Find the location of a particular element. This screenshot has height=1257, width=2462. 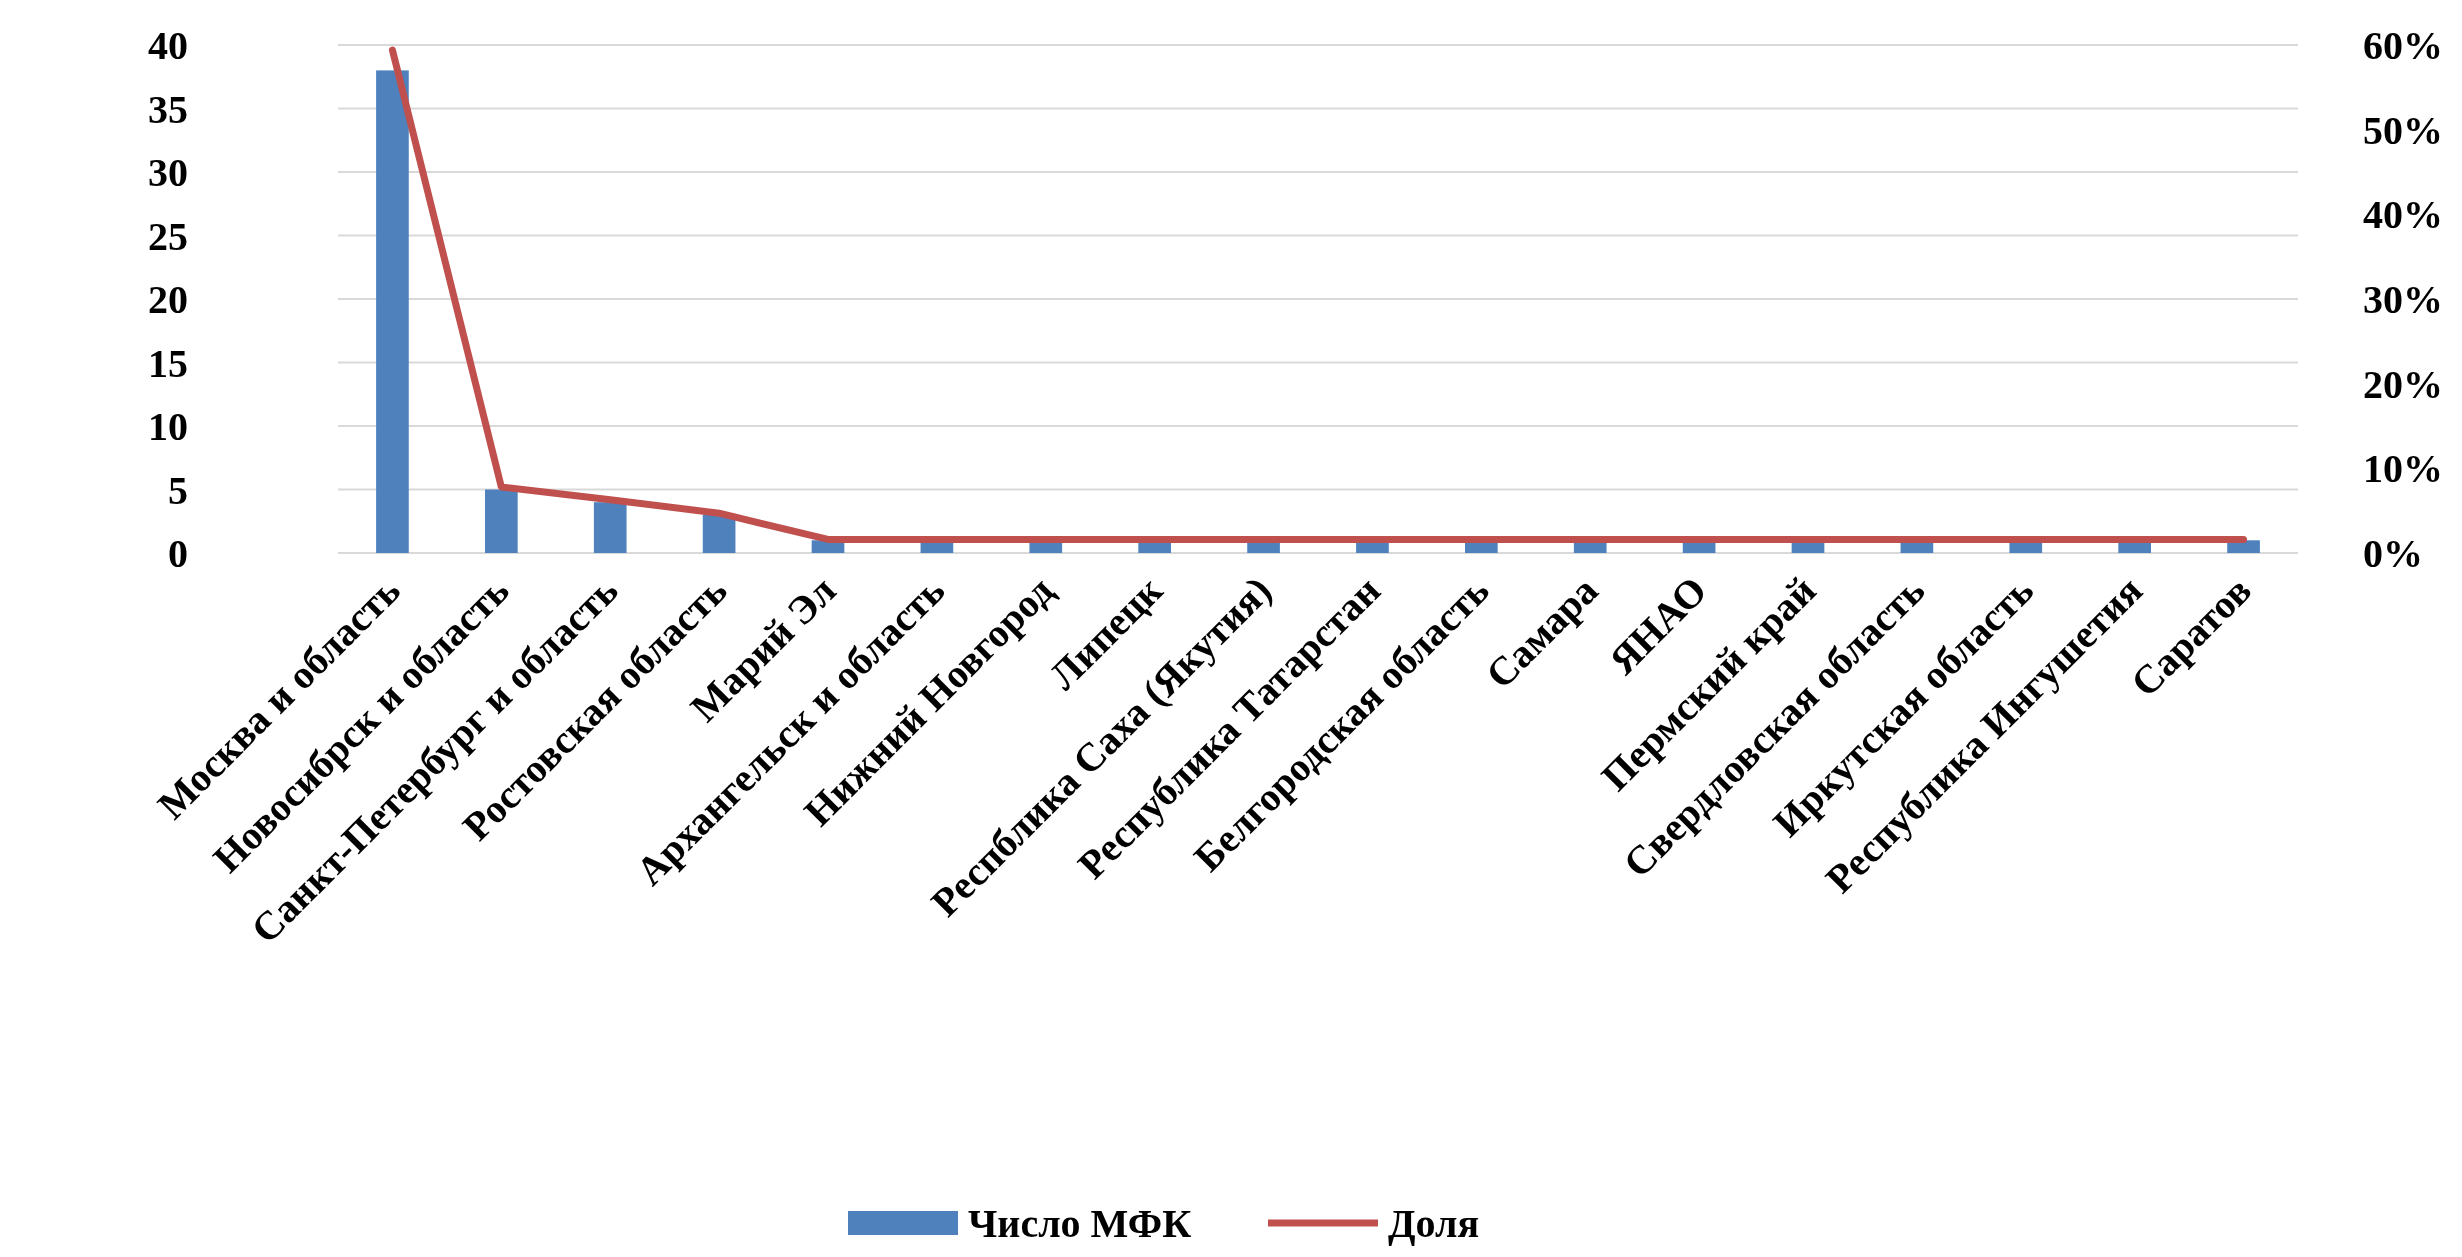

y-tick-label: 35 is located at coordinates (168, 109).